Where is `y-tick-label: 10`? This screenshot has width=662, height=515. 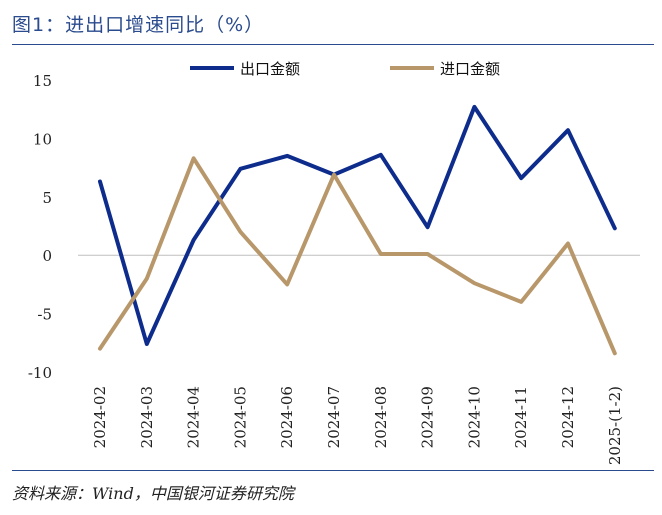 y-tick-label: 10 is located at coordinates (42, 139).